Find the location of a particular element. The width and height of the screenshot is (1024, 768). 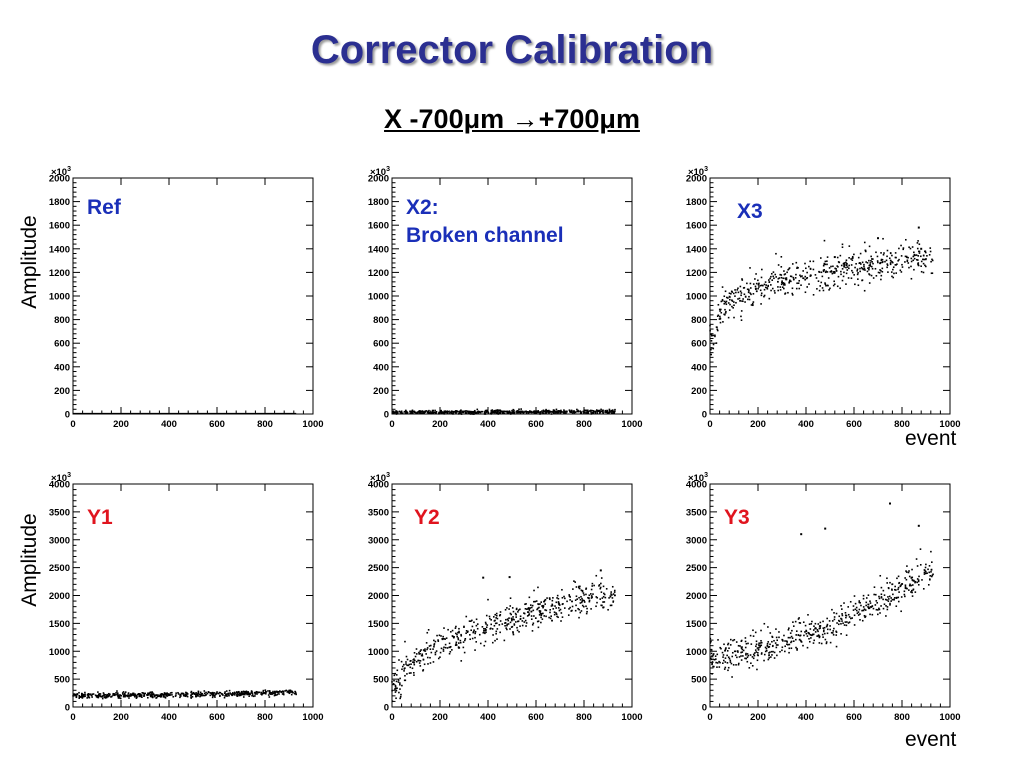

x-tick-label: 600 is located at coordinates (854, 717).